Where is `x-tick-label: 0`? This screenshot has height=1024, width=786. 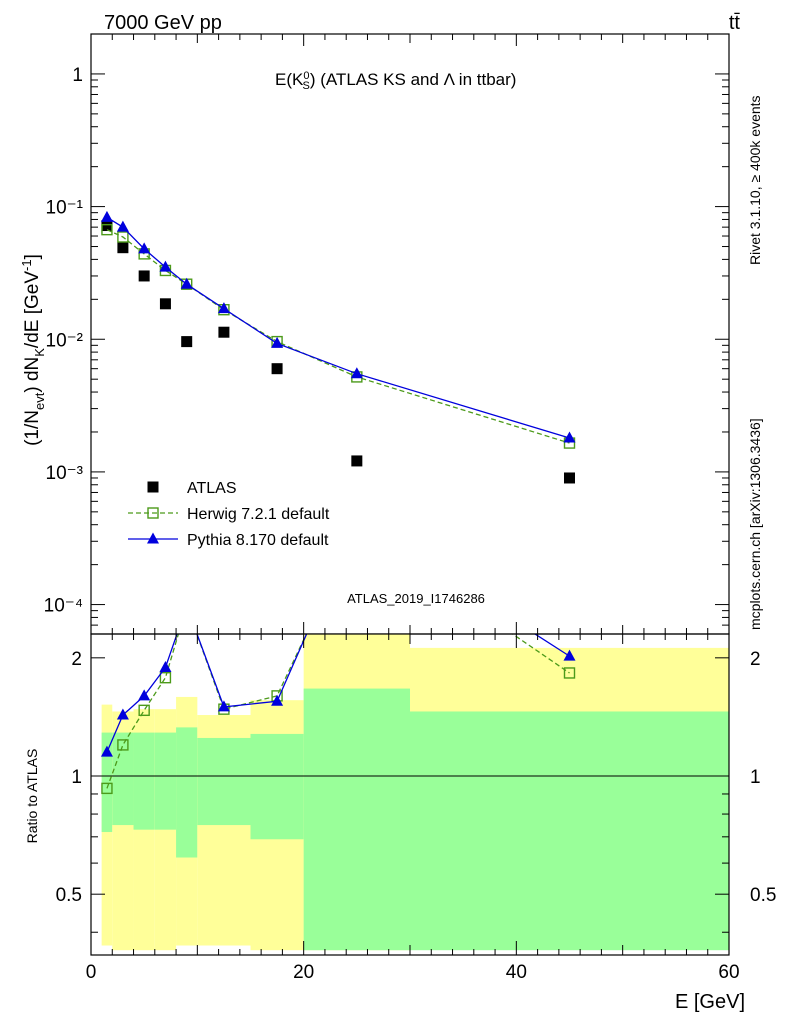
x-tick-label: 0 is located at coordinates (91, 972).